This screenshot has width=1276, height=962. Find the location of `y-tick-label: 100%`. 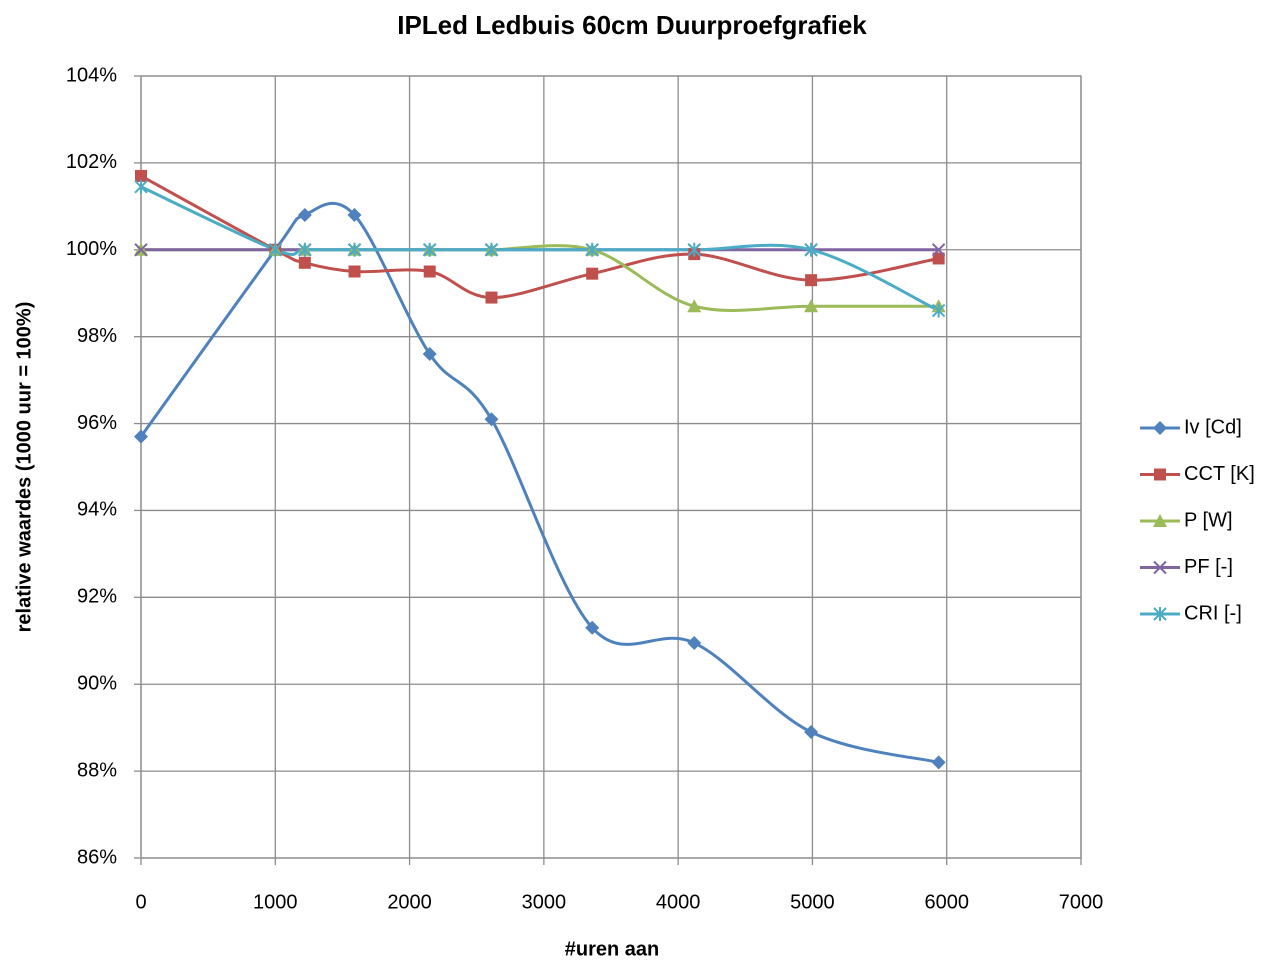

y-tick-label: 100% is located at coordinates (91, 249).